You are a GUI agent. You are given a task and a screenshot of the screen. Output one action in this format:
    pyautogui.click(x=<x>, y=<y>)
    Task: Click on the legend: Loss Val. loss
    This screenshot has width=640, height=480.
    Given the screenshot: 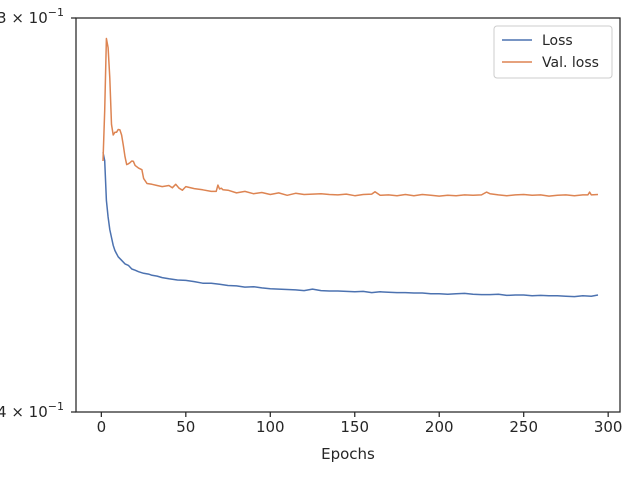 What is the action you would take?
    pyautogui.click(x=553, y=52)
    